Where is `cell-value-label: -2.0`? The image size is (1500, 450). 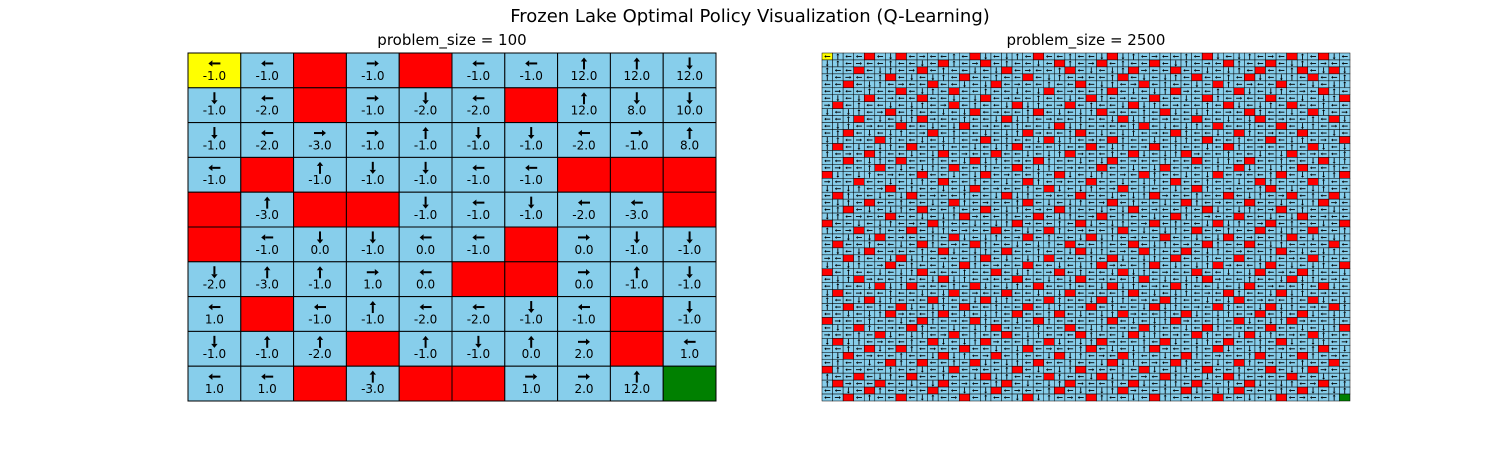 cell-value-label: -2.0 is located at coordinates (425, 319).